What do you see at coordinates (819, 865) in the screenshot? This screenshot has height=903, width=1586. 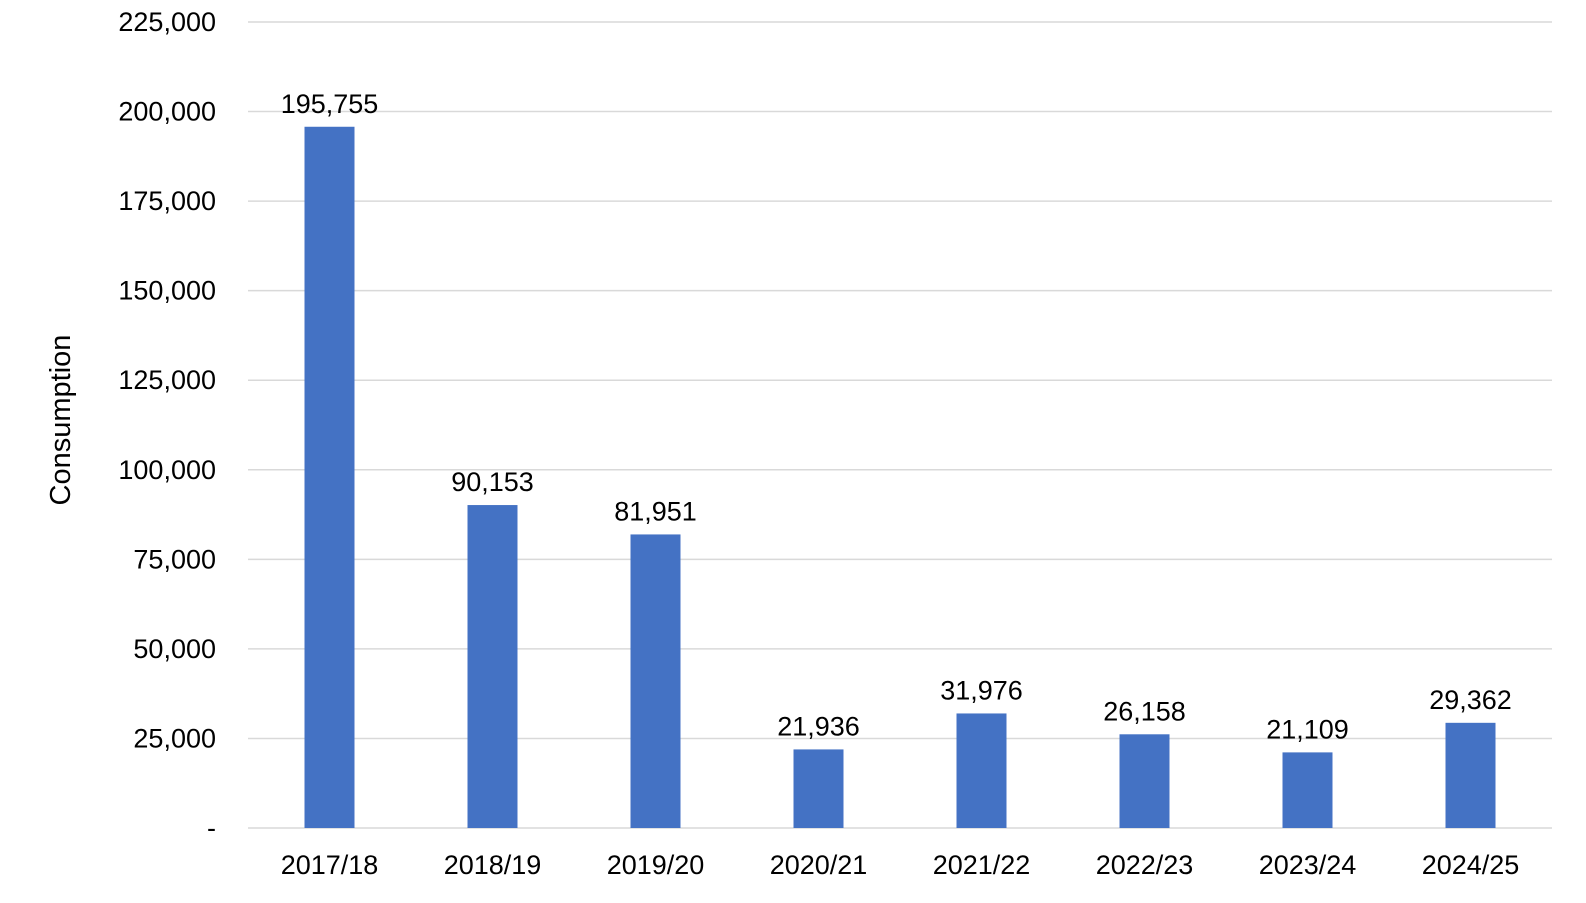 I see `x-category-label: 2020/21` at bounding box center [819, 865].